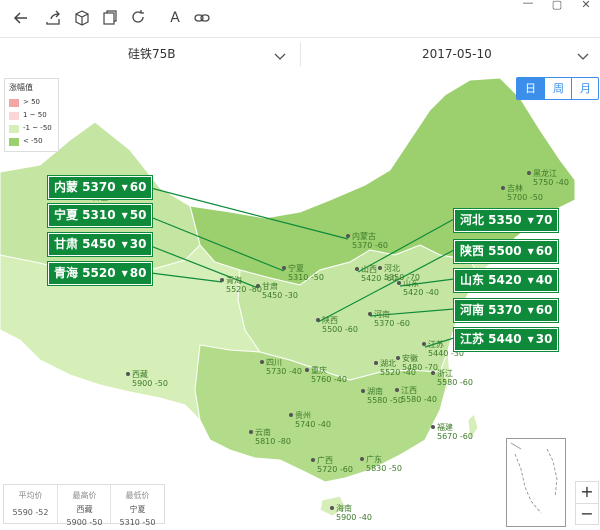 This screenshot has height=530, width=600. What do you see at coordinates (138, 215) in the screenshot?
I see `callout-change-value: 50` at bounding box center [138, 215].